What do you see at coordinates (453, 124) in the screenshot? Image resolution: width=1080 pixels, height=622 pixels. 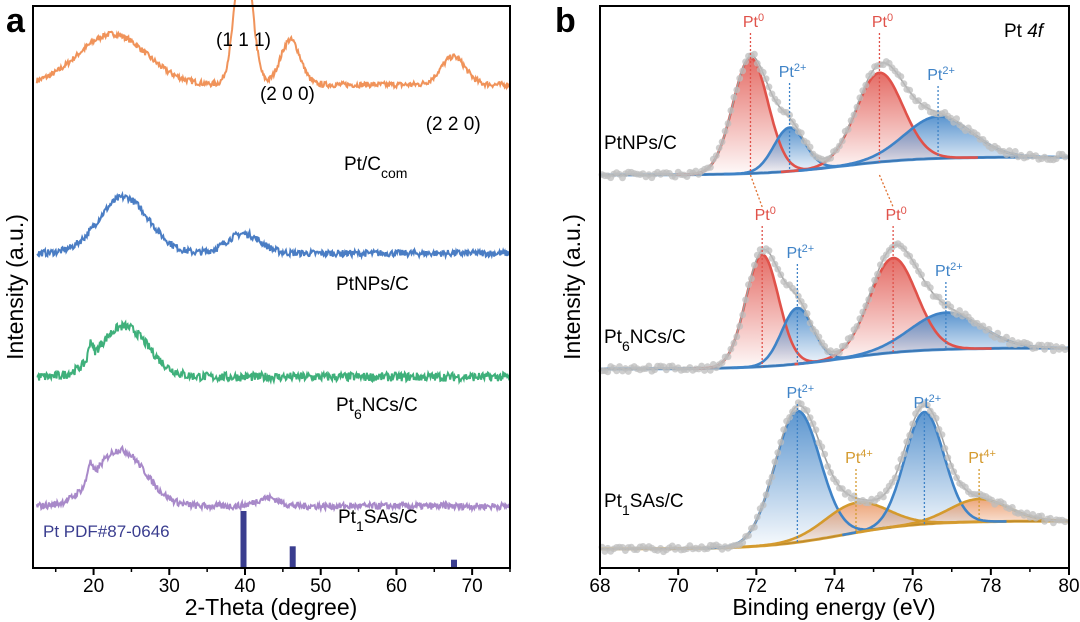 I see `xrd-peak-label-2: (2 2 0)` at bounding box center [453, 124].